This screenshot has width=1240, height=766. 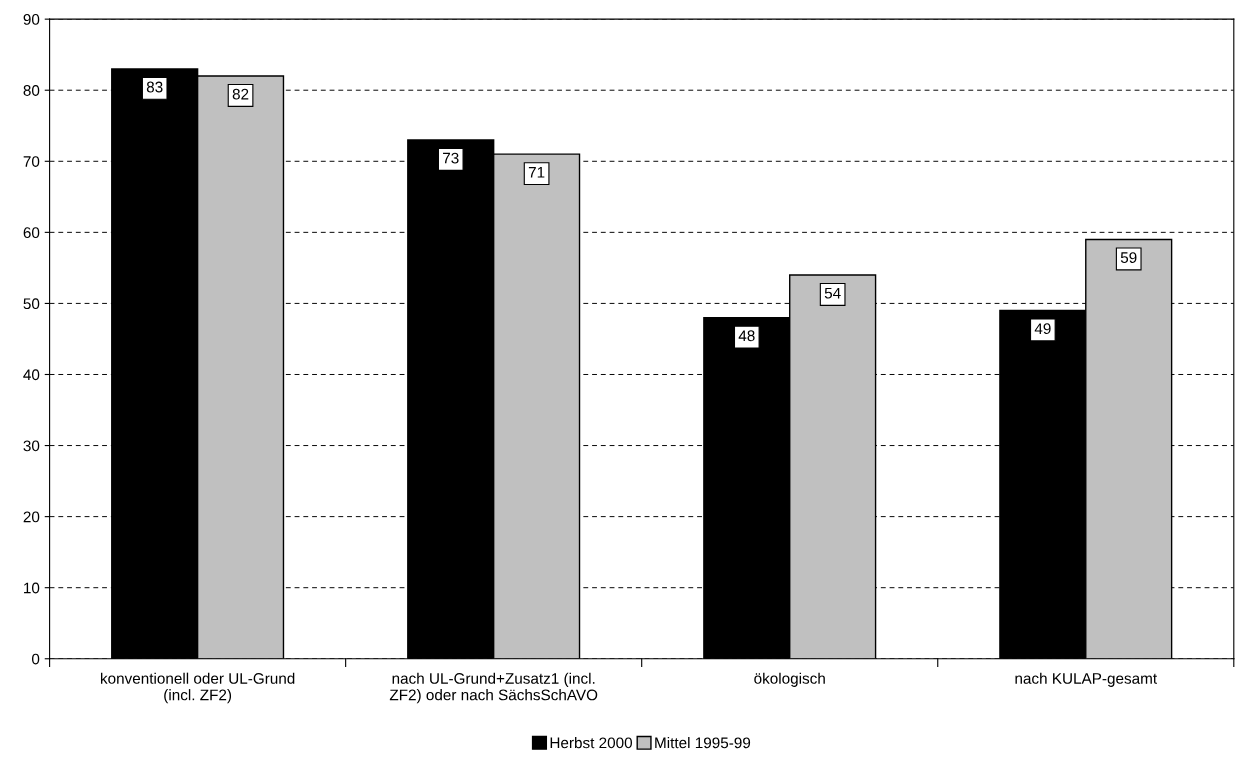 I want to click on y-tick-label: 20, so click(x=31, y=517).